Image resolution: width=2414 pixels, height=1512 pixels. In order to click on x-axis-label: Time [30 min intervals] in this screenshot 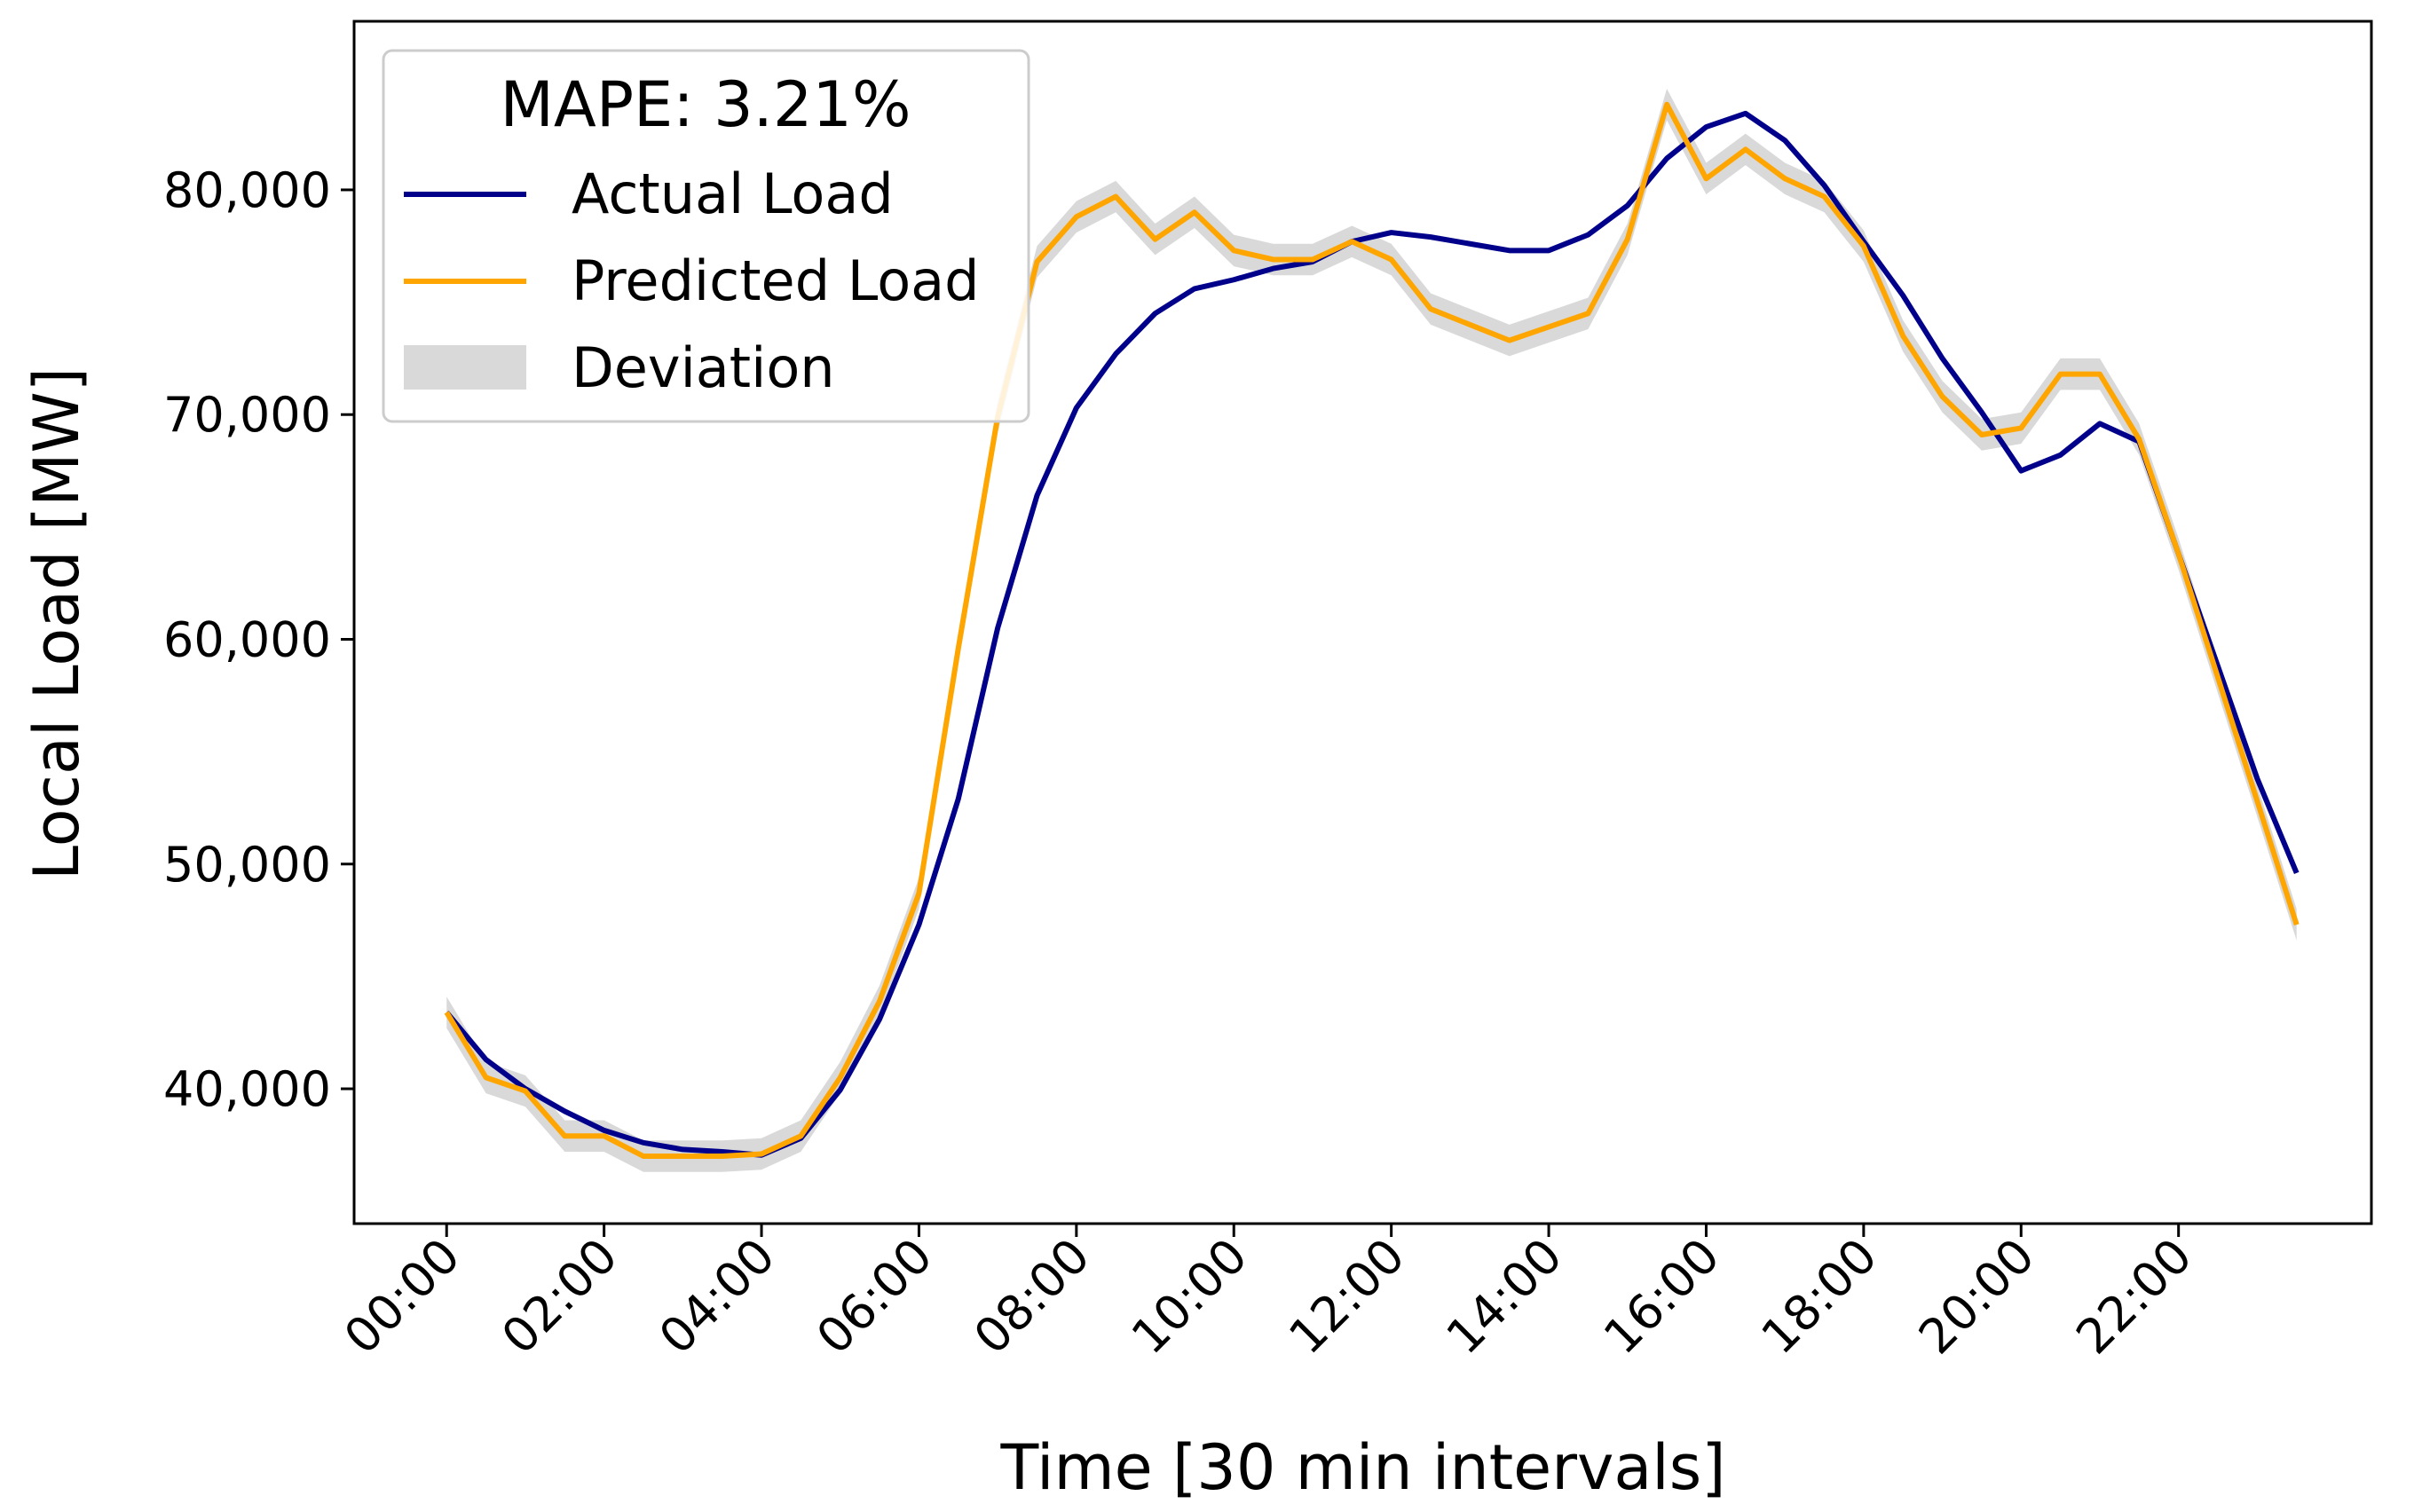, I will do `click(1362, 1467)`.